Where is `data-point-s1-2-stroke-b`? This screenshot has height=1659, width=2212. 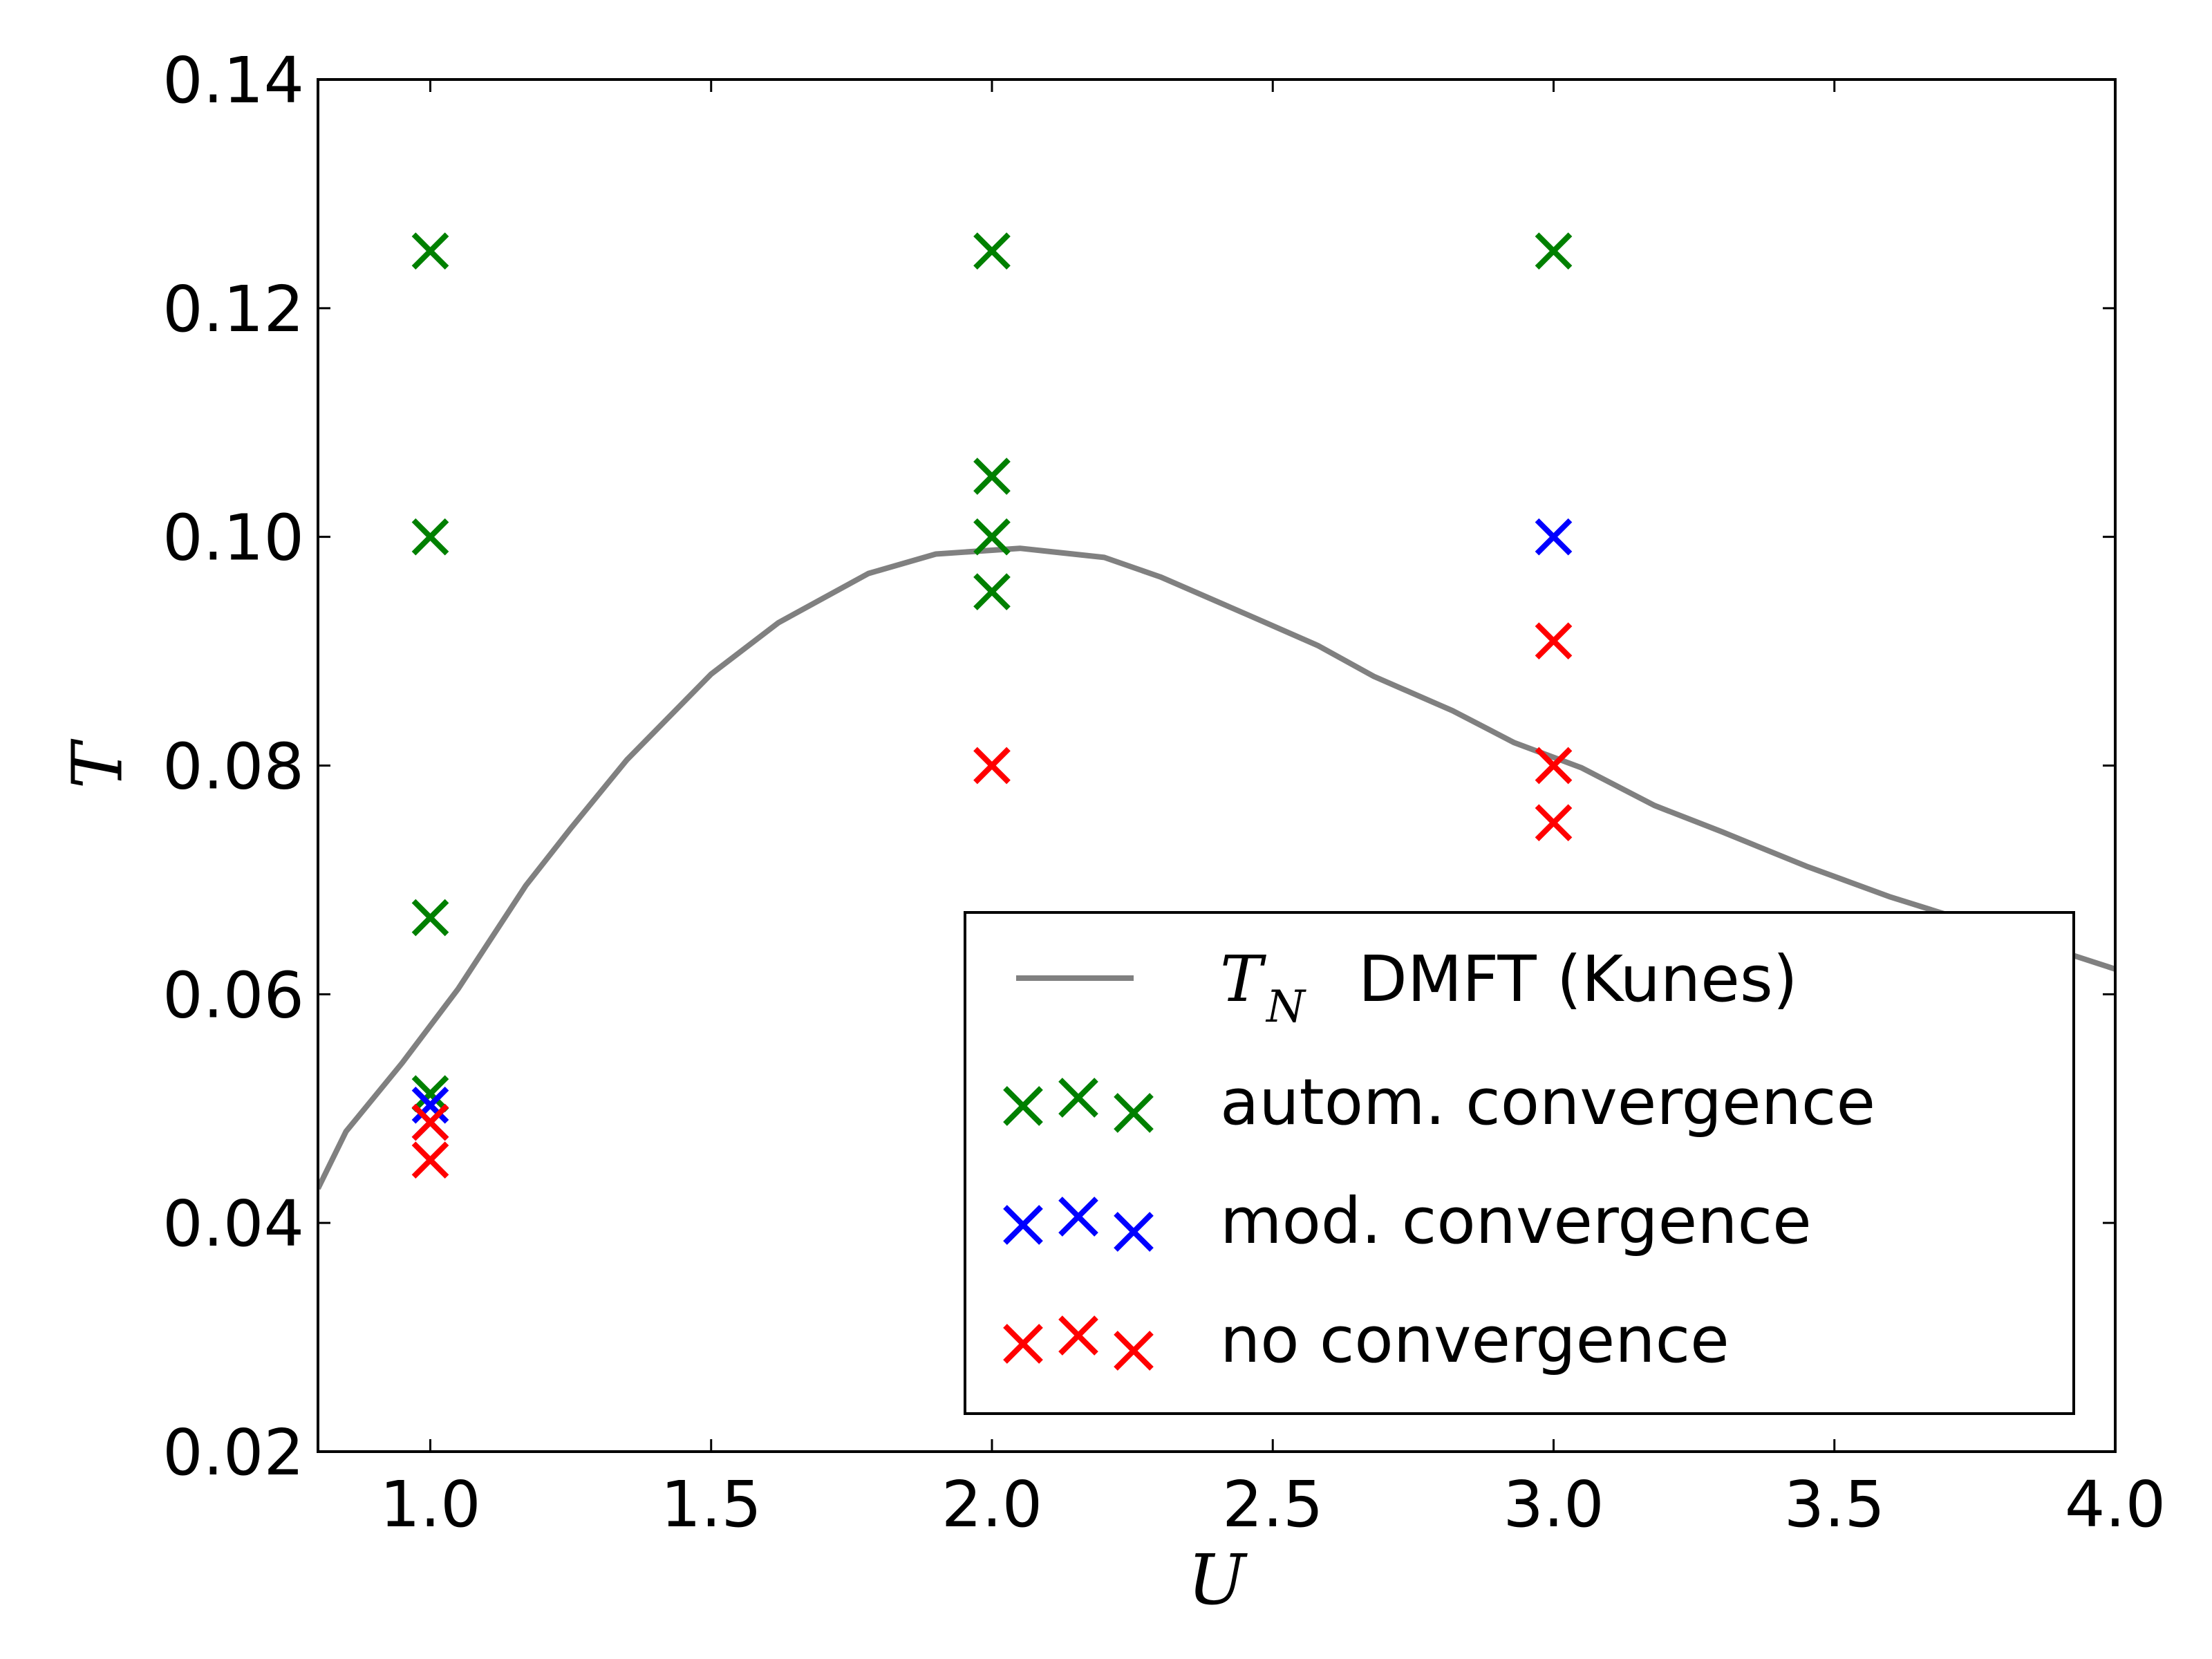
data-point-s1-2-stroke-b is located at coordinates (1554, 537).